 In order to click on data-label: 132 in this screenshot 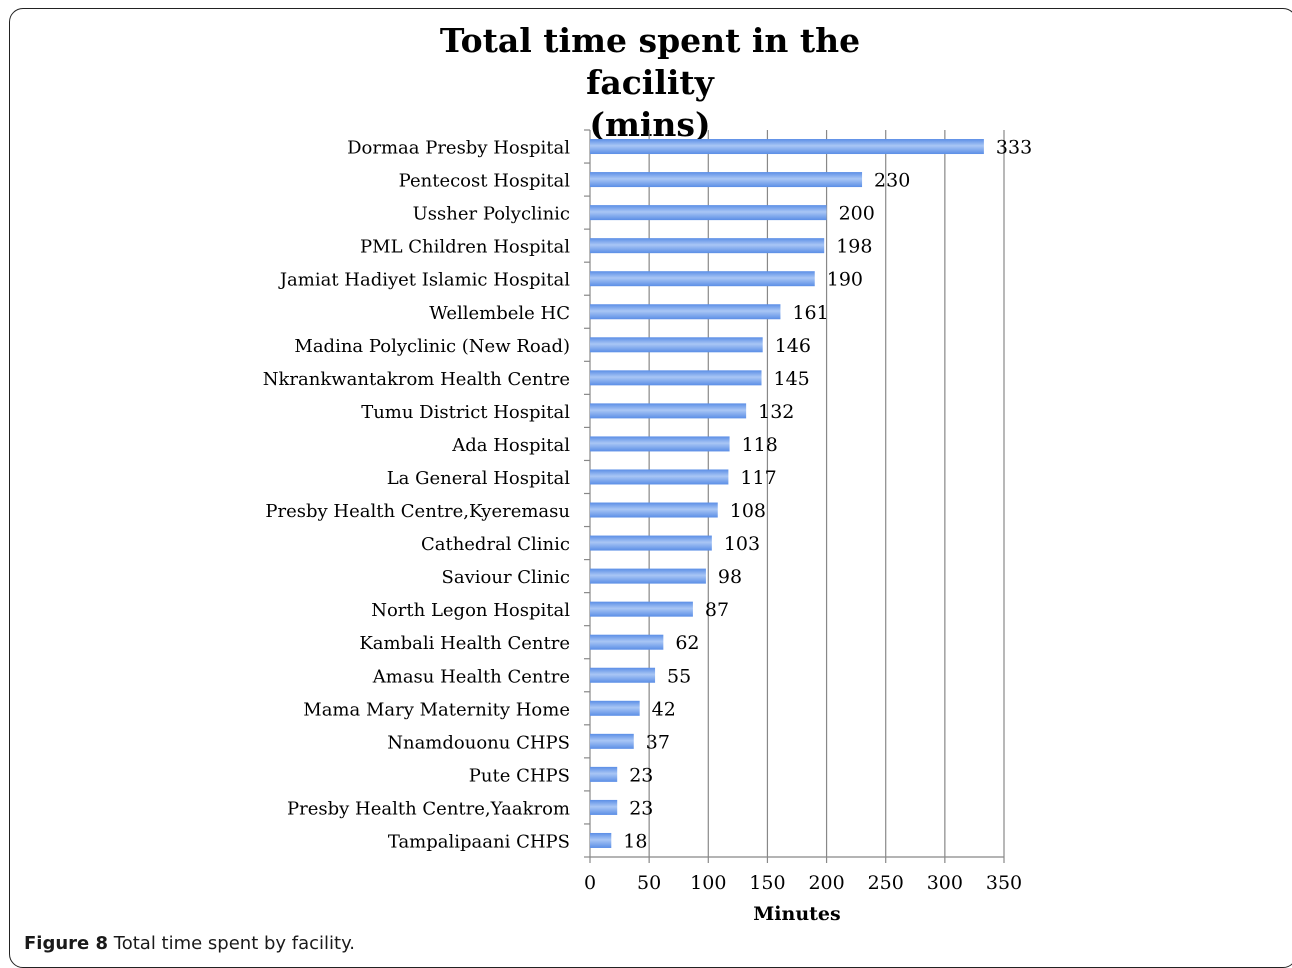, I will do `click(776, 412)`.